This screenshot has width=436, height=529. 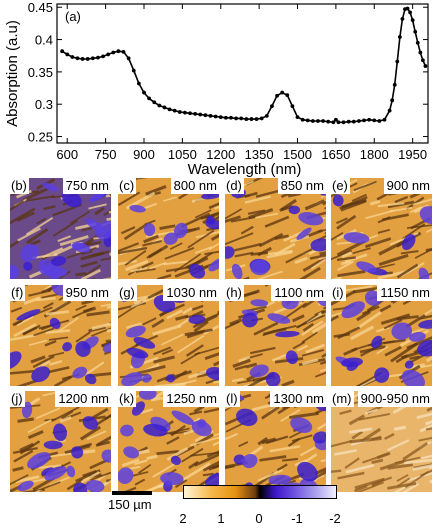 What do you see at coordinates (234, 186) in the screenshot?
I see `panel-tag: (d)` at bounding box center [234, 186].